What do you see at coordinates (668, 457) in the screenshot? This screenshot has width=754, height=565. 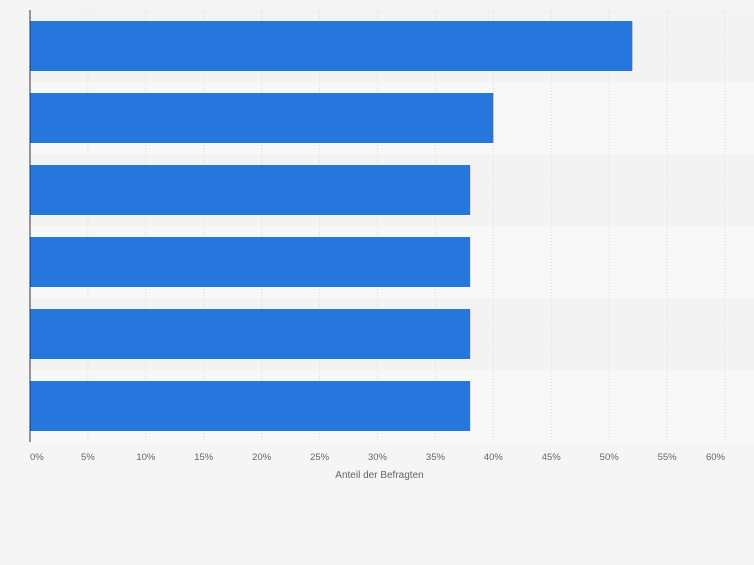 I see `x-tick-label: 55%` at bounding box center [668, 457].